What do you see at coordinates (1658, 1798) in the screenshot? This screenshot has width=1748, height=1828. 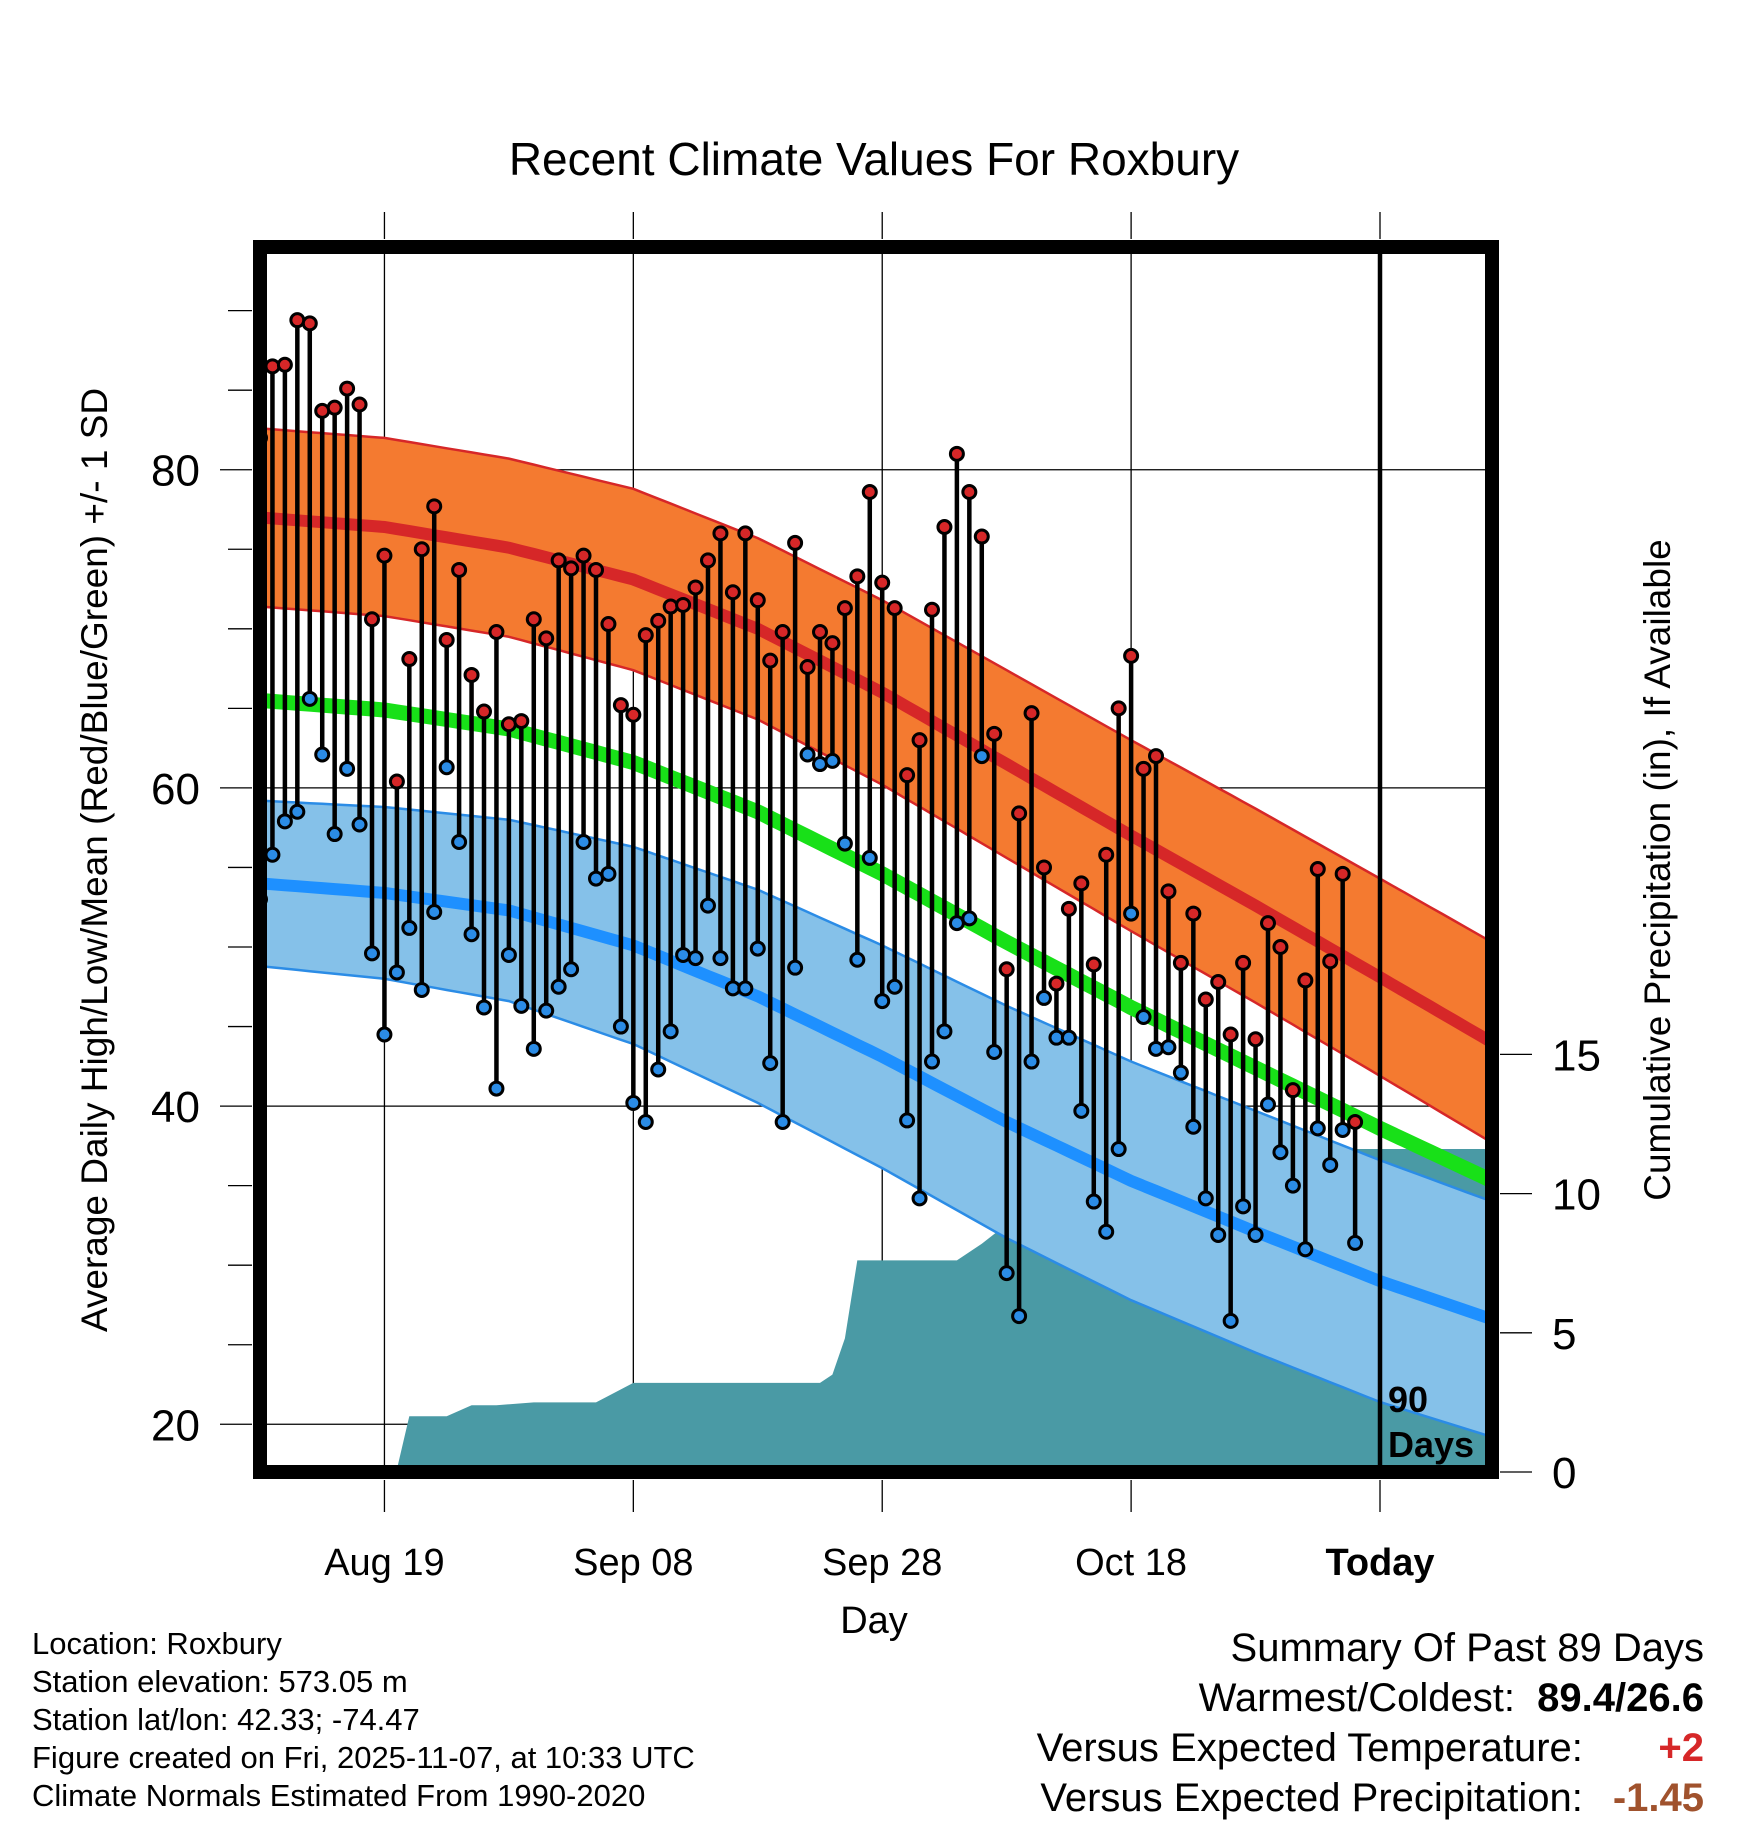 I see `precip-value: -1.45` at bounding box center [1658, 1798].